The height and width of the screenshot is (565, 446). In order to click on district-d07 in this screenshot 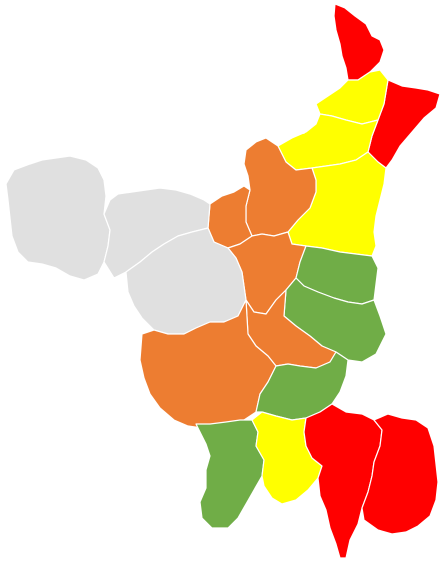, I will do `click(230, 217)`.